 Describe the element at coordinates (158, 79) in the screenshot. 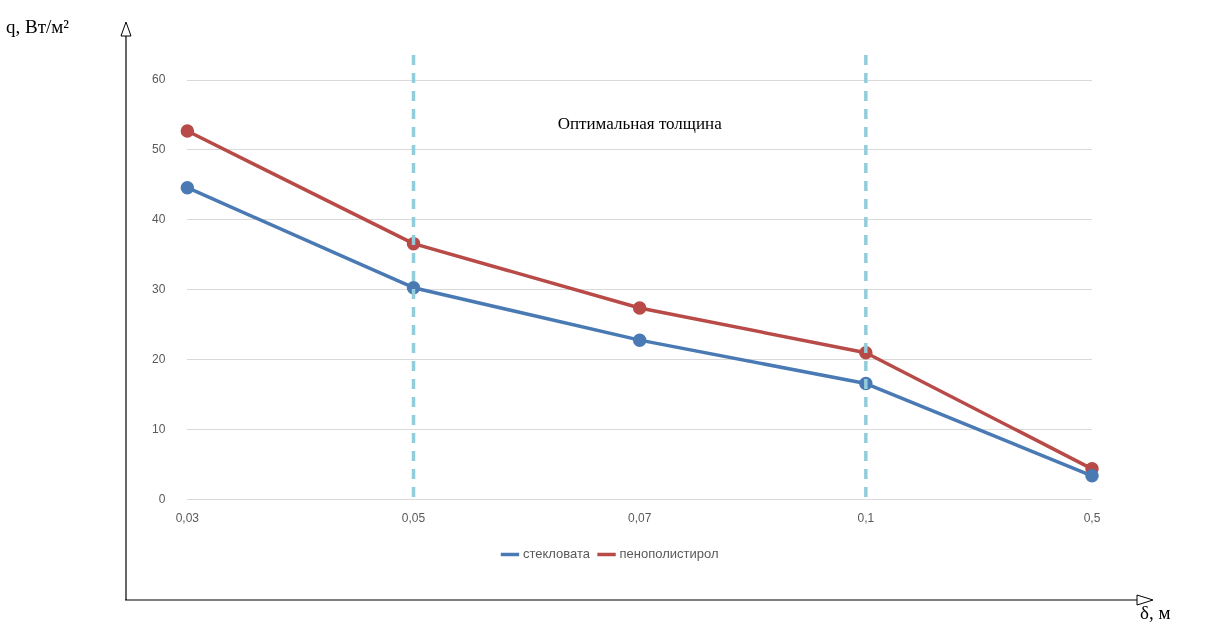

I see `y-tick-label: 60` at that location.